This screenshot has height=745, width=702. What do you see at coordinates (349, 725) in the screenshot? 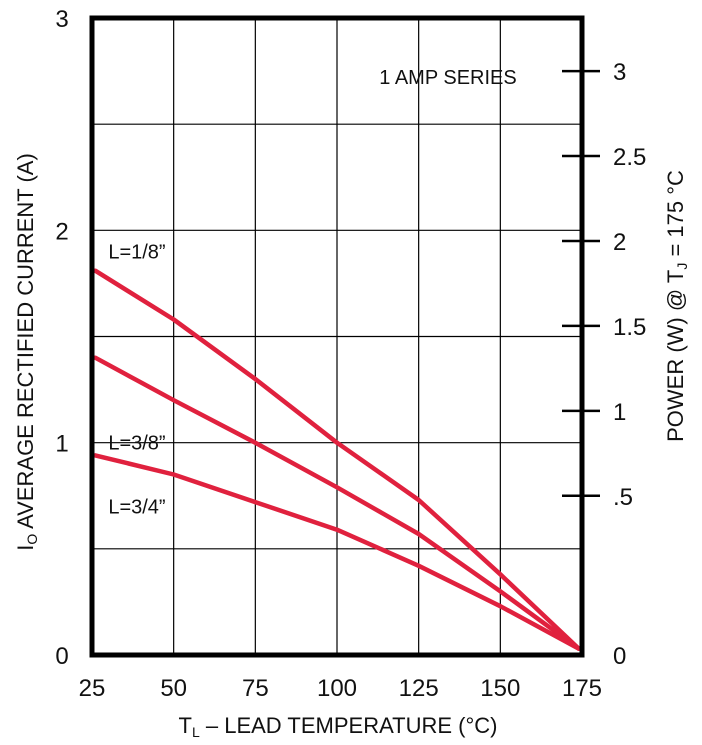
I see `x-axis-title-rest: – LEAD TEMPERATURE (°C)` at bounding box center [349, 725].